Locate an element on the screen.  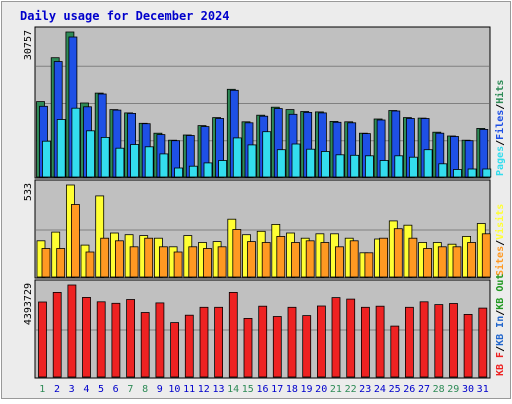
panel-kbytes-legend: KB F/KB In/KB Out is located at coordinates (500, 325).